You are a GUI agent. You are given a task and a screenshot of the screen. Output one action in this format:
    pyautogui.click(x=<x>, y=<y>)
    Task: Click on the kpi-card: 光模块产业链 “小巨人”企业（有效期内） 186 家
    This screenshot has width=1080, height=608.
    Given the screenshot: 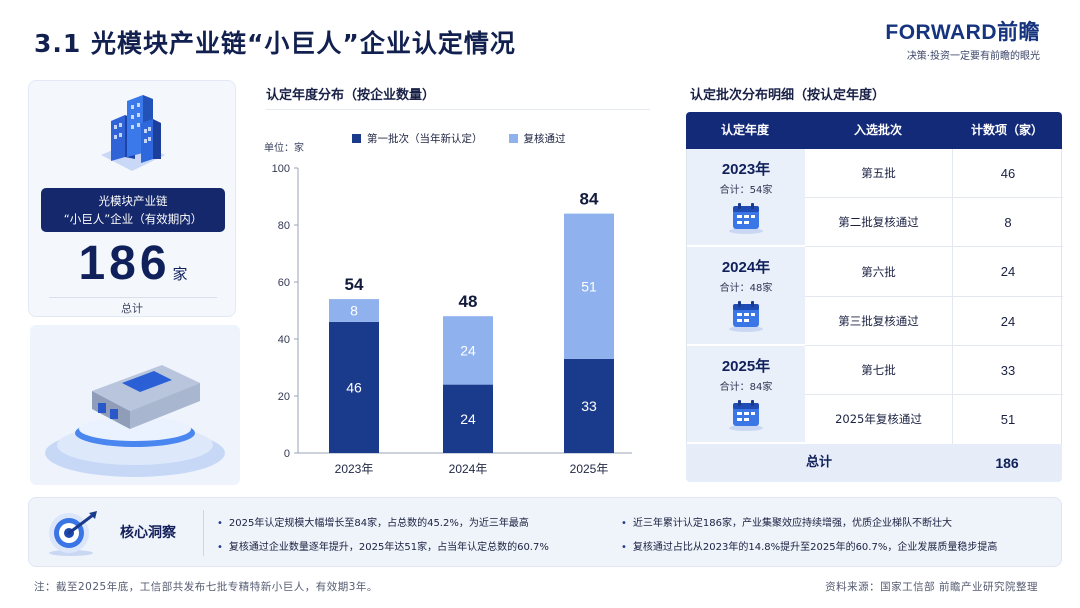 What is the action you would take?
    pyautogui.click(x=132, y=198)
    